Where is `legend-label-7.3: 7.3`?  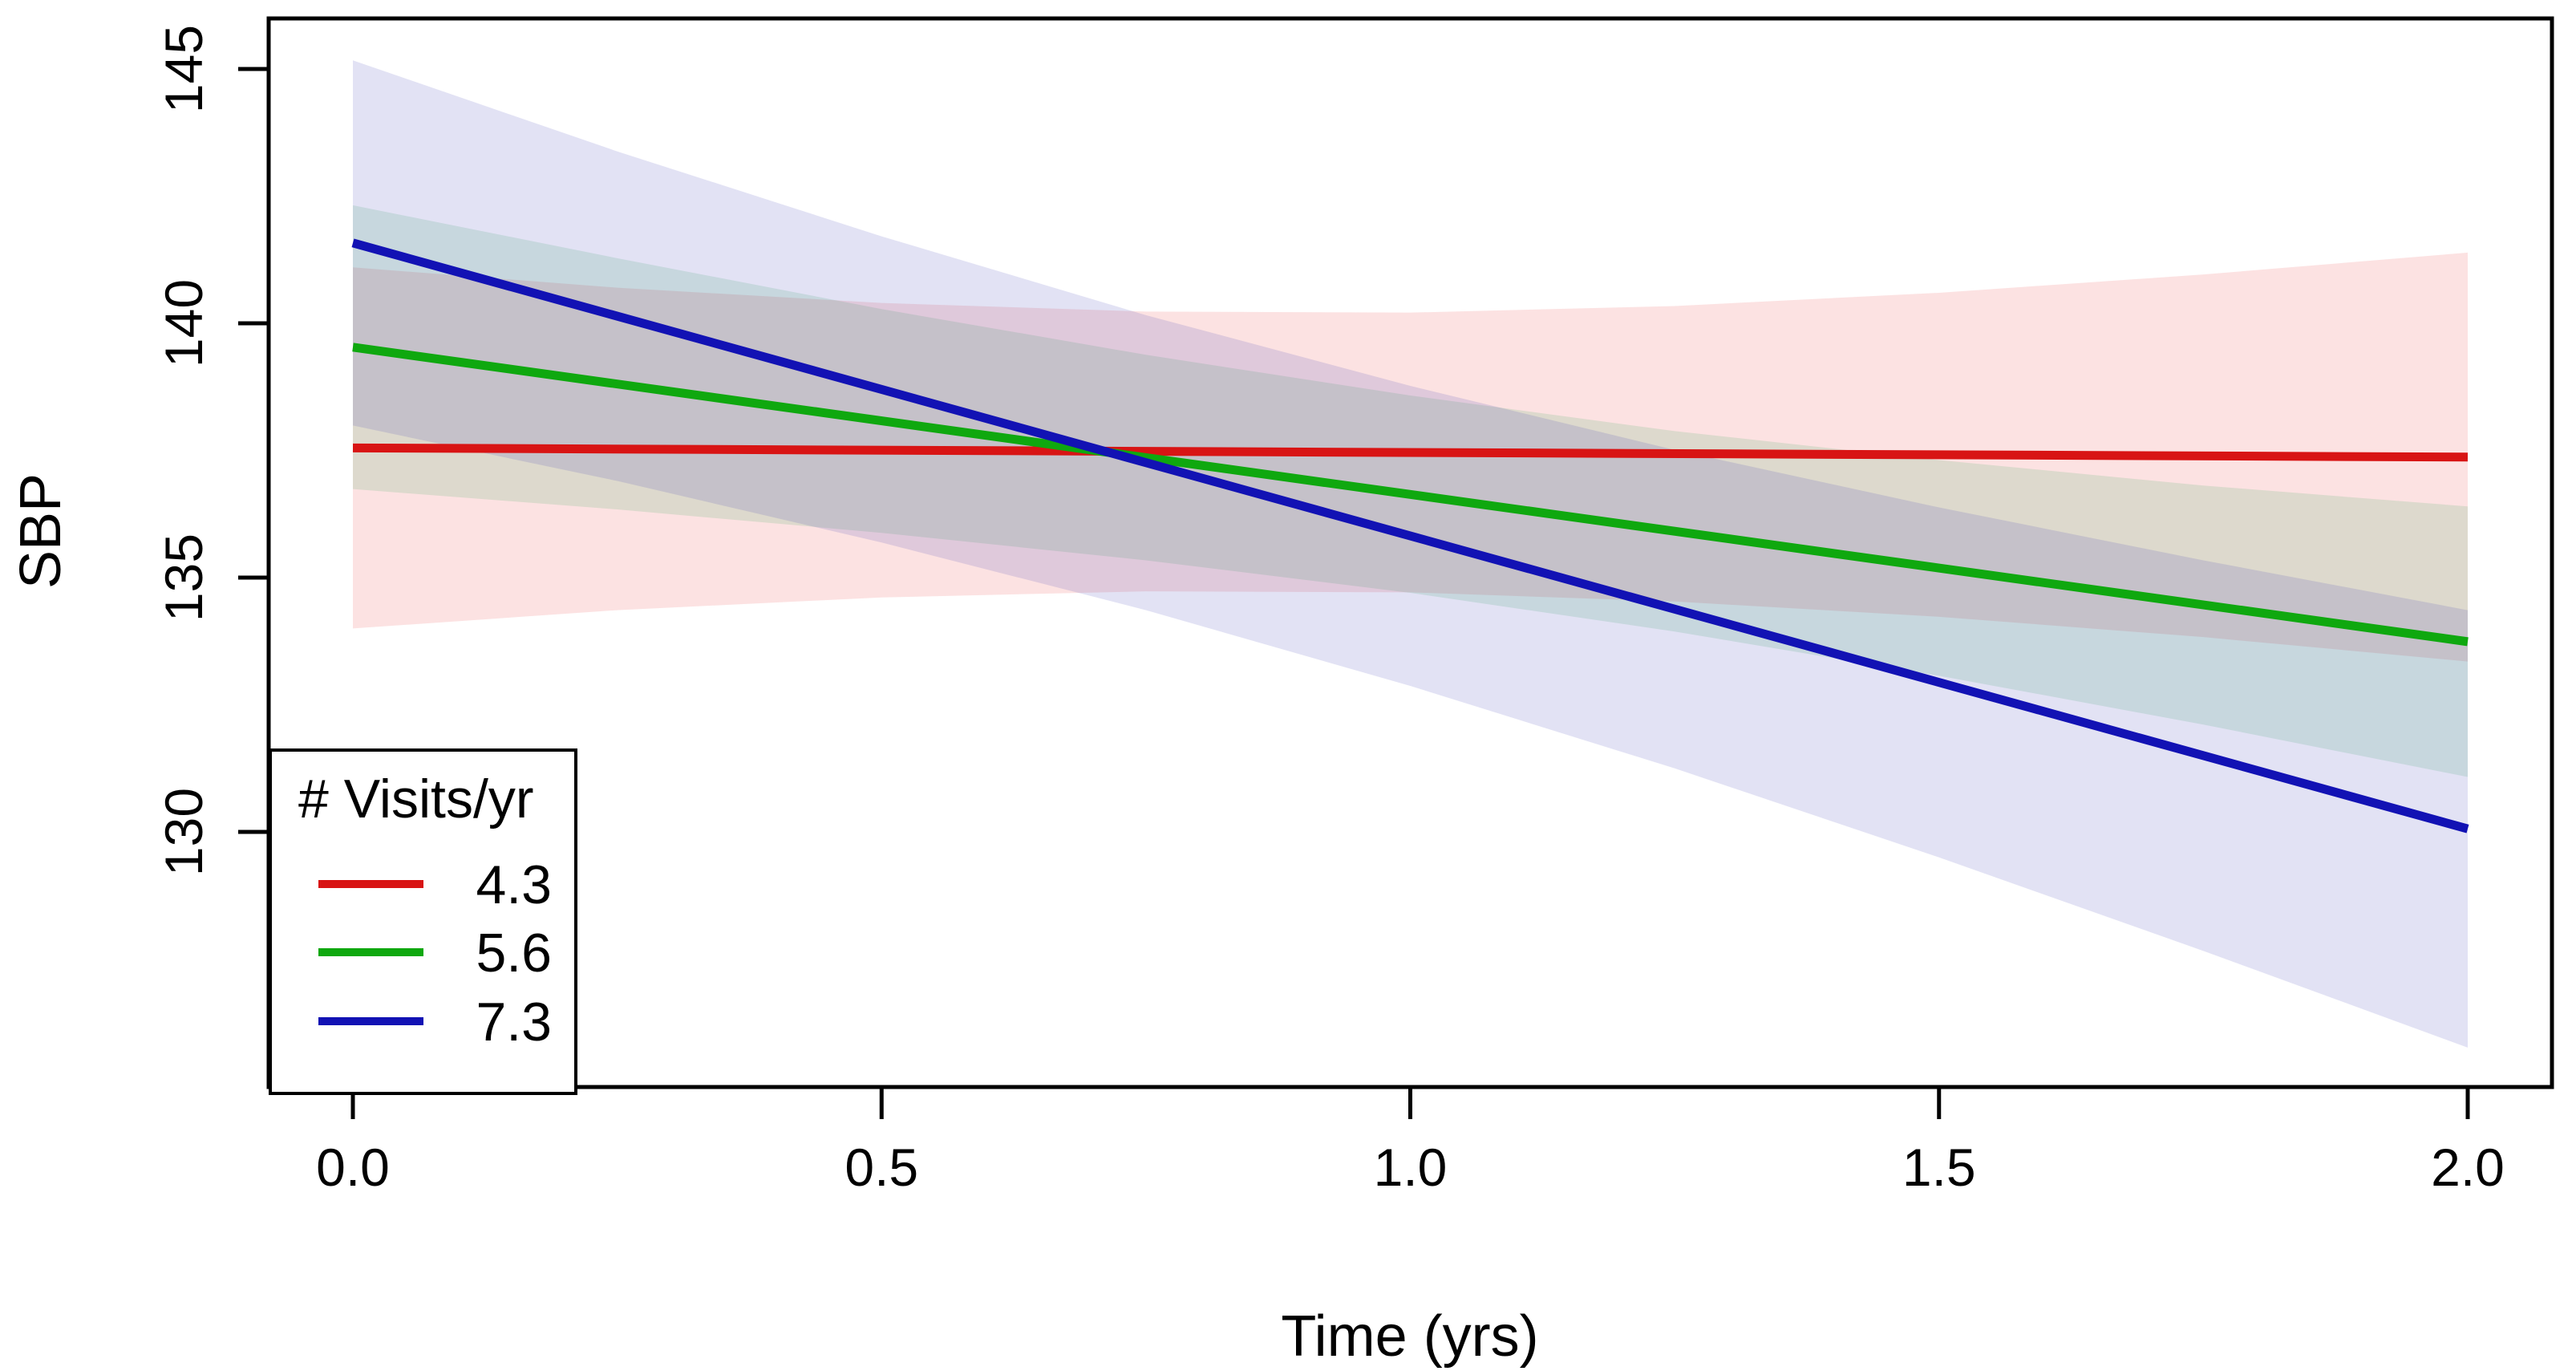
legend-label-7.3: 7.3 is located at coordinates (514, 1022).